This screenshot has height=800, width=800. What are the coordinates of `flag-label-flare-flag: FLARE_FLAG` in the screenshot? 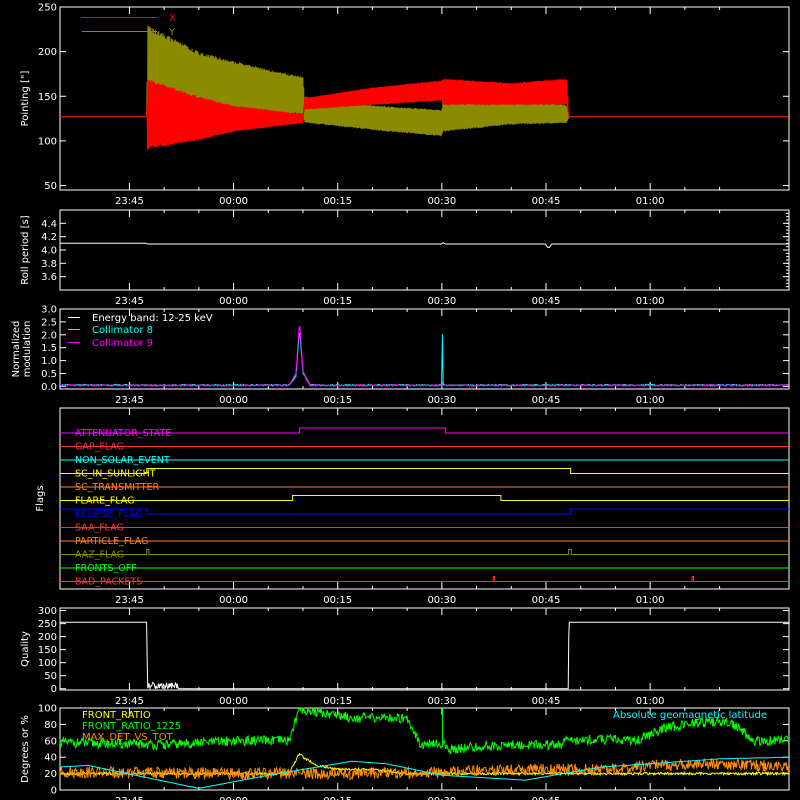 It's located at (105, 501).